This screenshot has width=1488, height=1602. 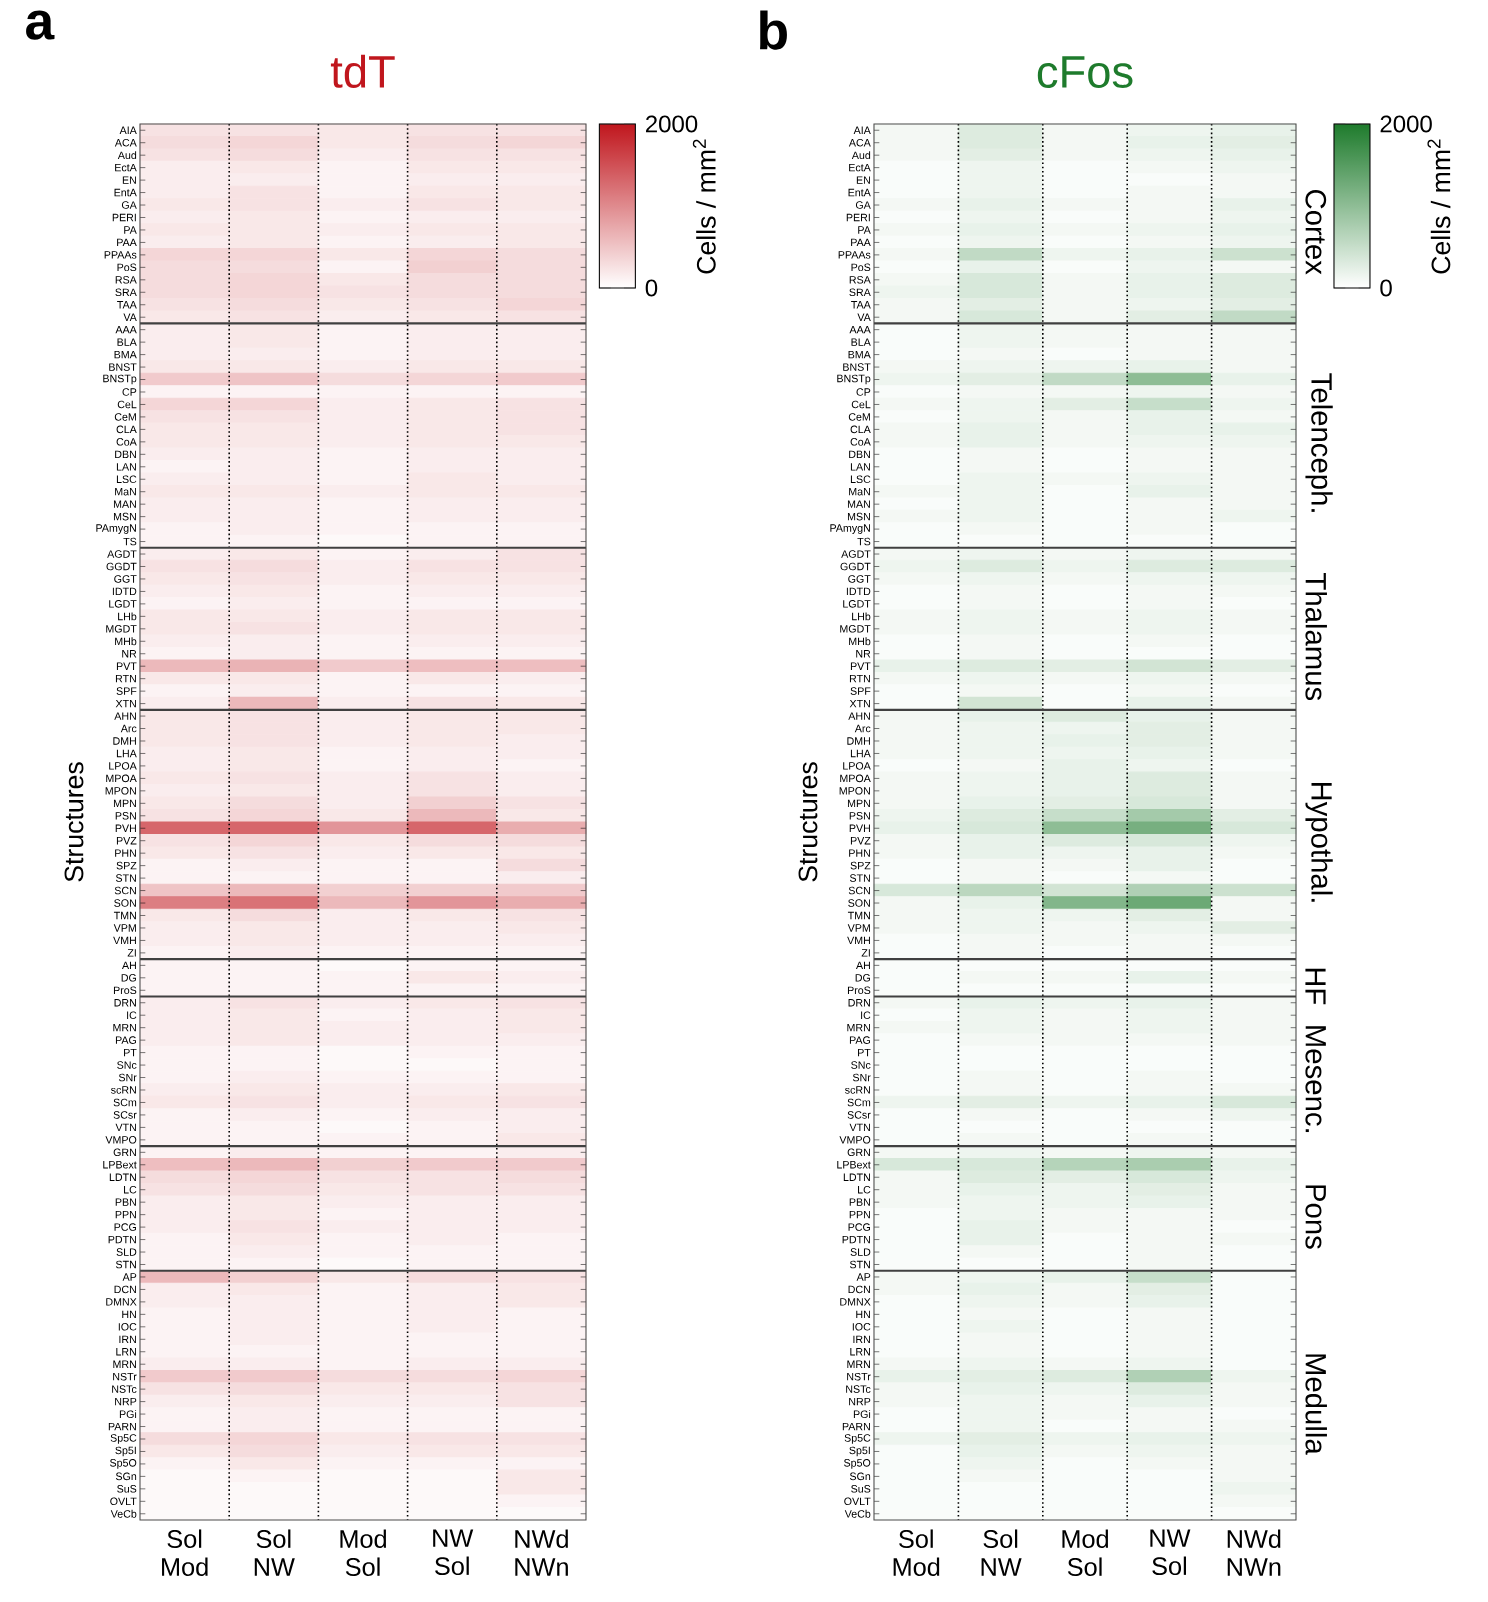 I want to click on text: Thalamus, so click(x=1316, y=637).